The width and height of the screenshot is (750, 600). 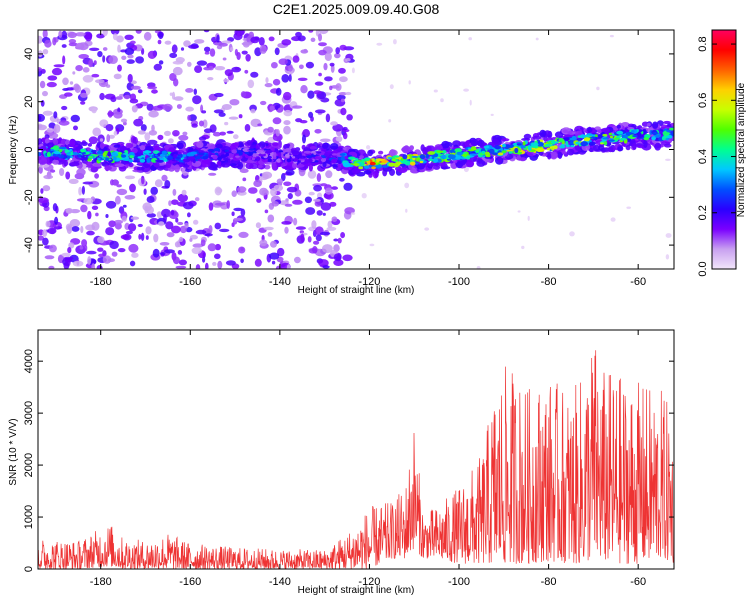 What do you see at coordinates (703, 43) in the screenshot?
I see `colorbar-tick-label: 0.8` at bounding box center [703, 43].